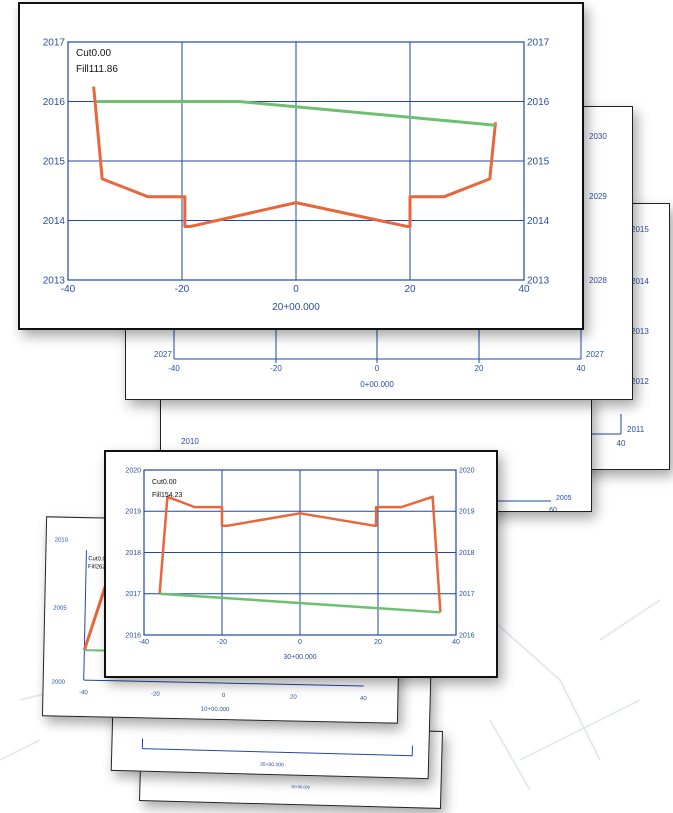 The image size is (673, 813). Describe the element at coordinates (215, 710) in the screenshot. I see `station-label: 10+00.000` at that location.